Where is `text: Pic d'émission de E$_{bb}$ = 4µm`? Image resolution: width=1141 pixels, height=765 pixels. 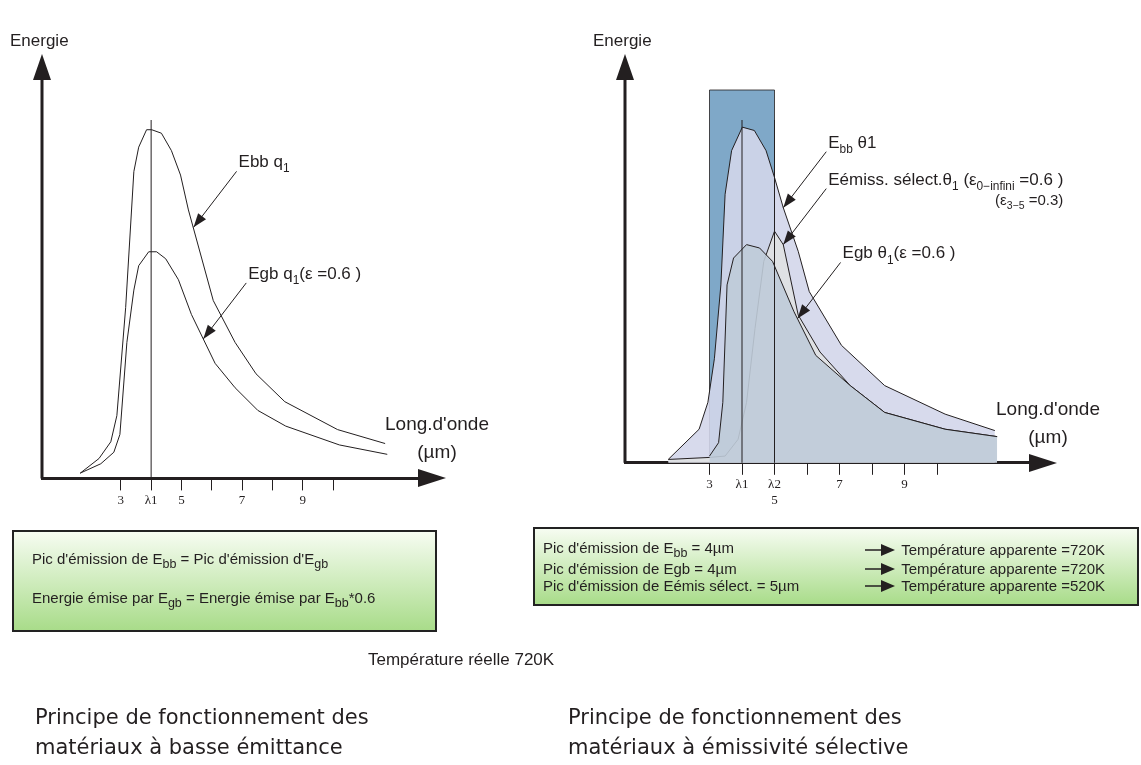
text: Pic d'émission de E$_{bb}$ = 4µm is located at coordinates (639, 549).